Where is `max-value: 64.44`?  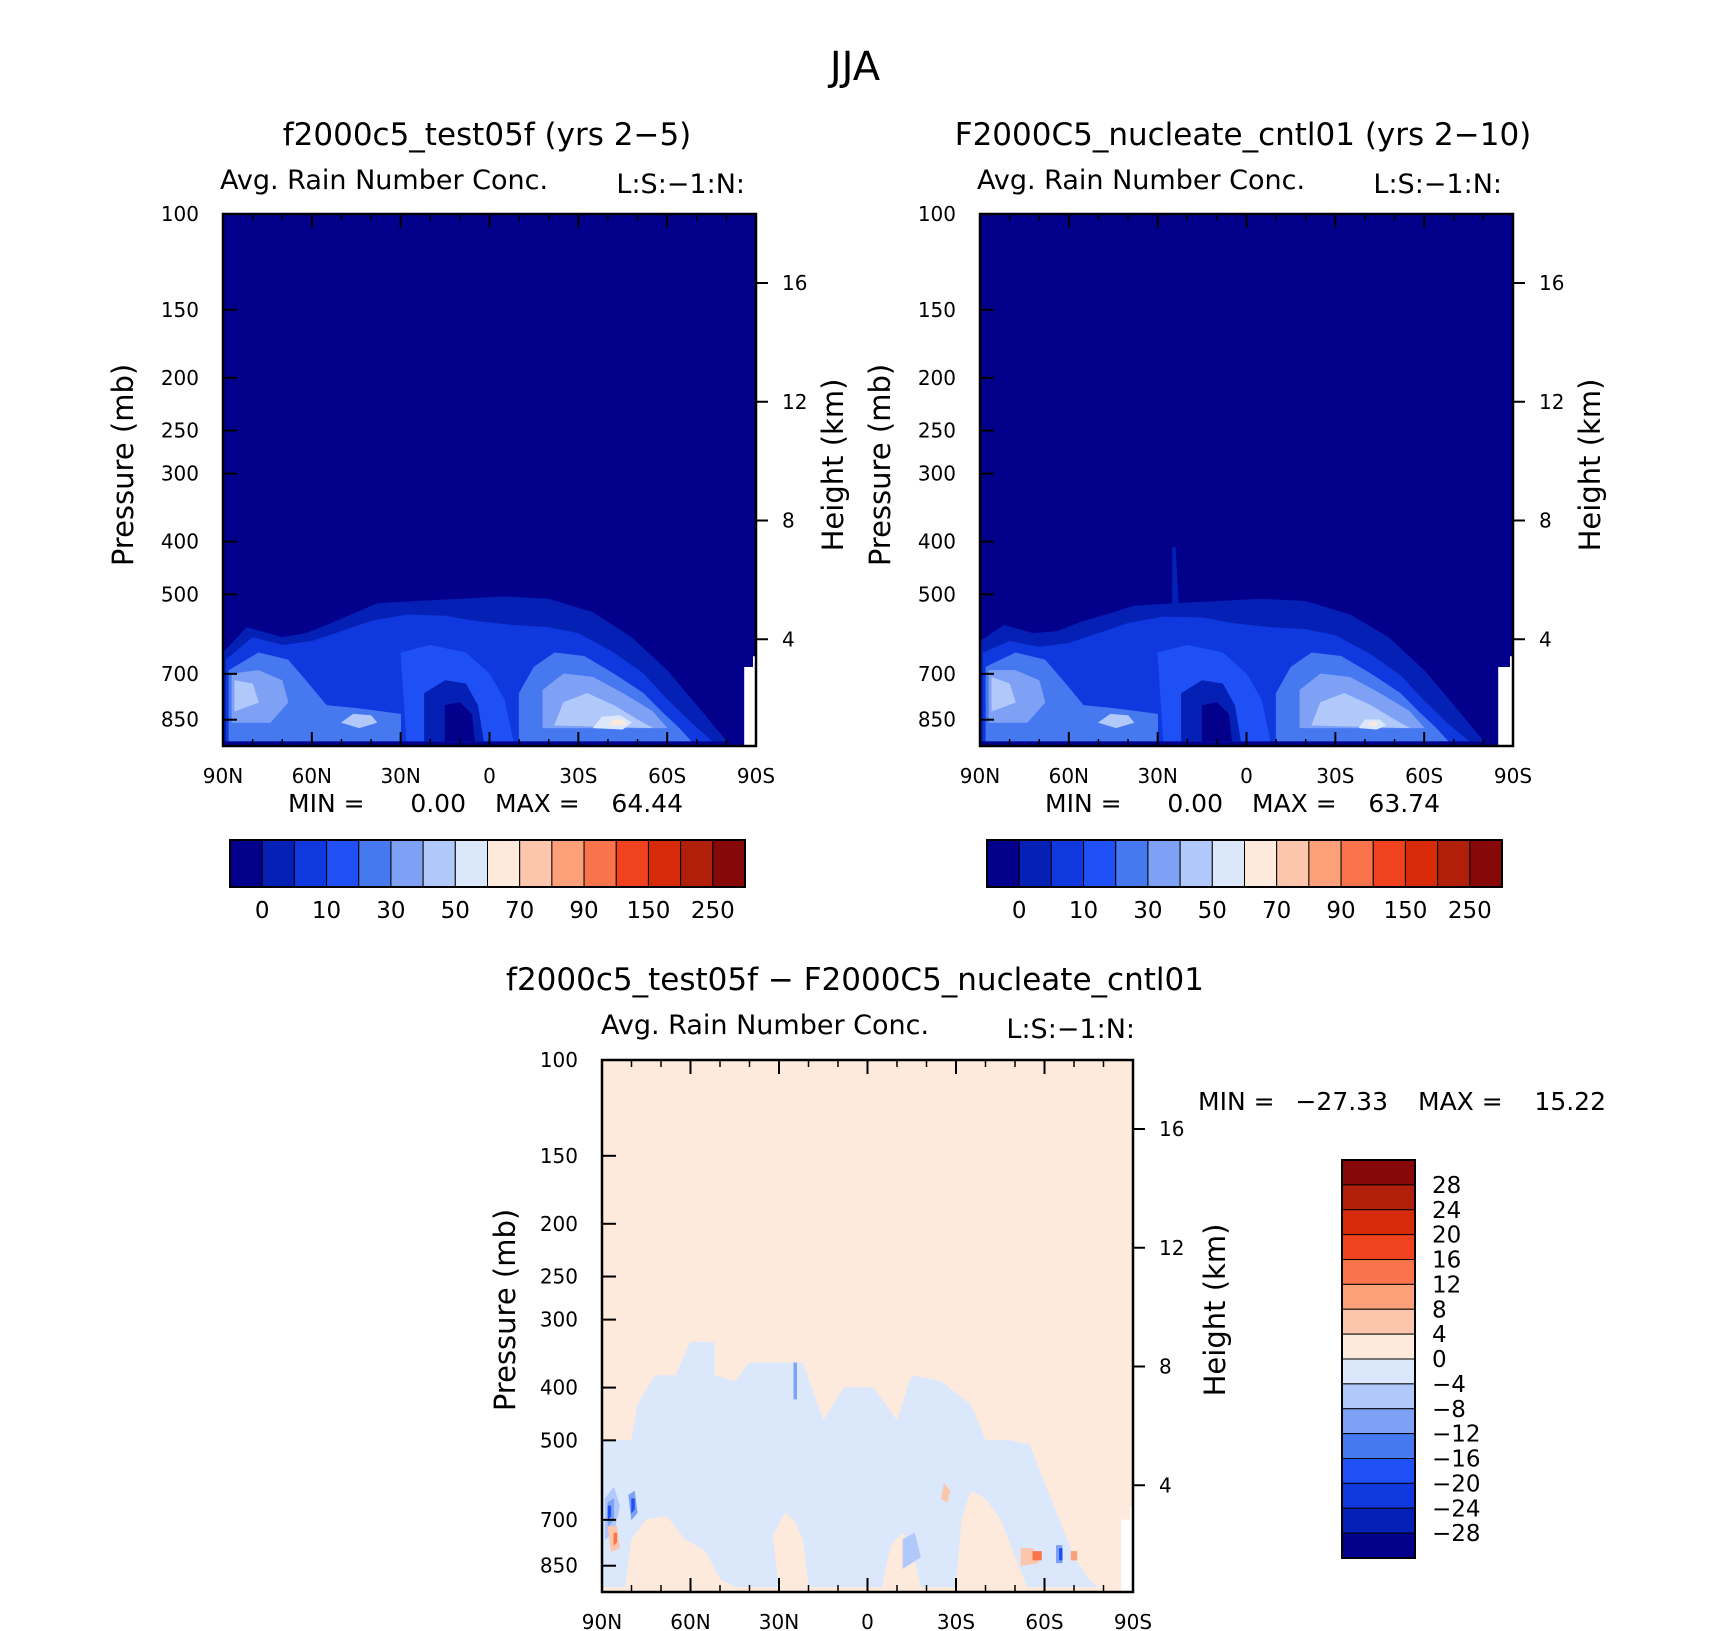 max-value: 64.44 is located at coordinates (647, 803).